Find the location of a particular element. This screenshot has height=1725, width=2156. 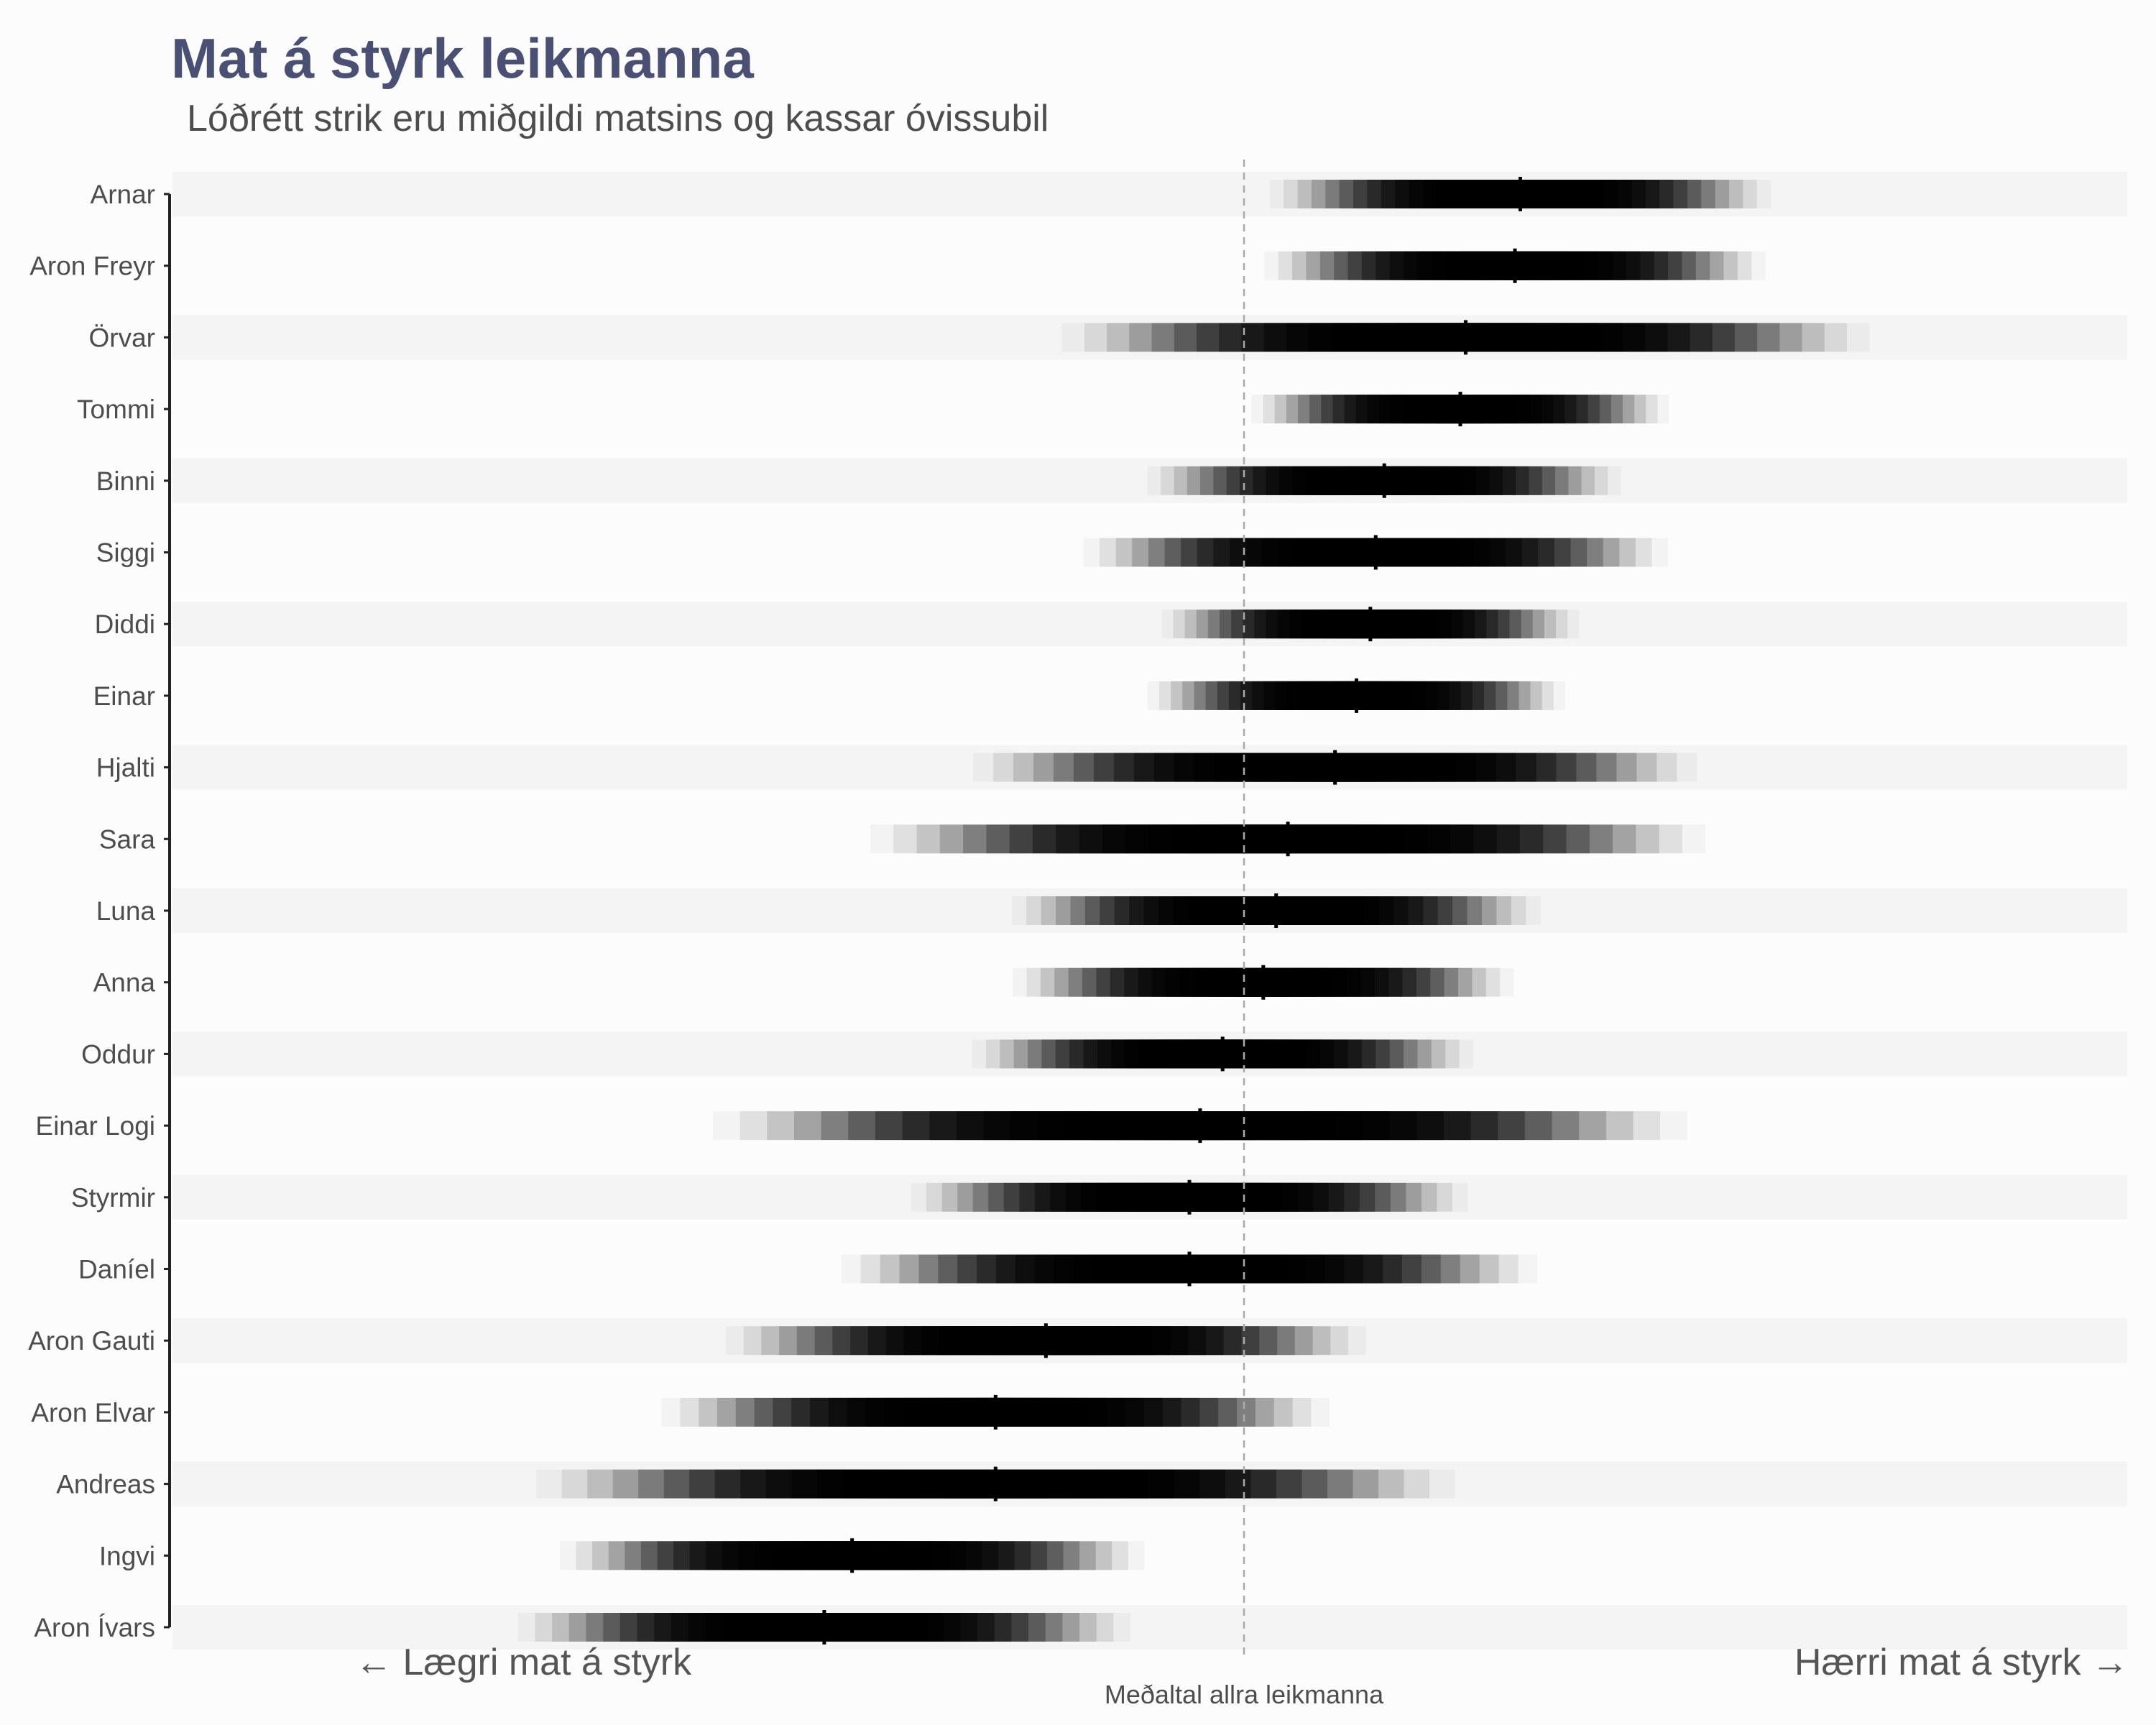

y-tick-label: Einar Logi is located at coordinates (95, 1126).